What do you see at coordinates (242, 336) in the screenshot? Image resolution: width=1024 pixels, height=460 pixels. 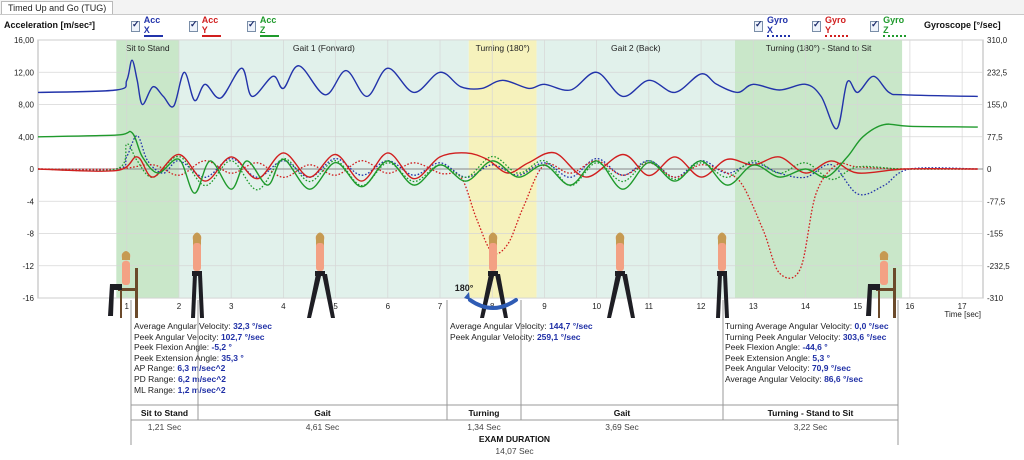 I see `stat-value: 102,7 °/sec` at bounding box center [242, 336].